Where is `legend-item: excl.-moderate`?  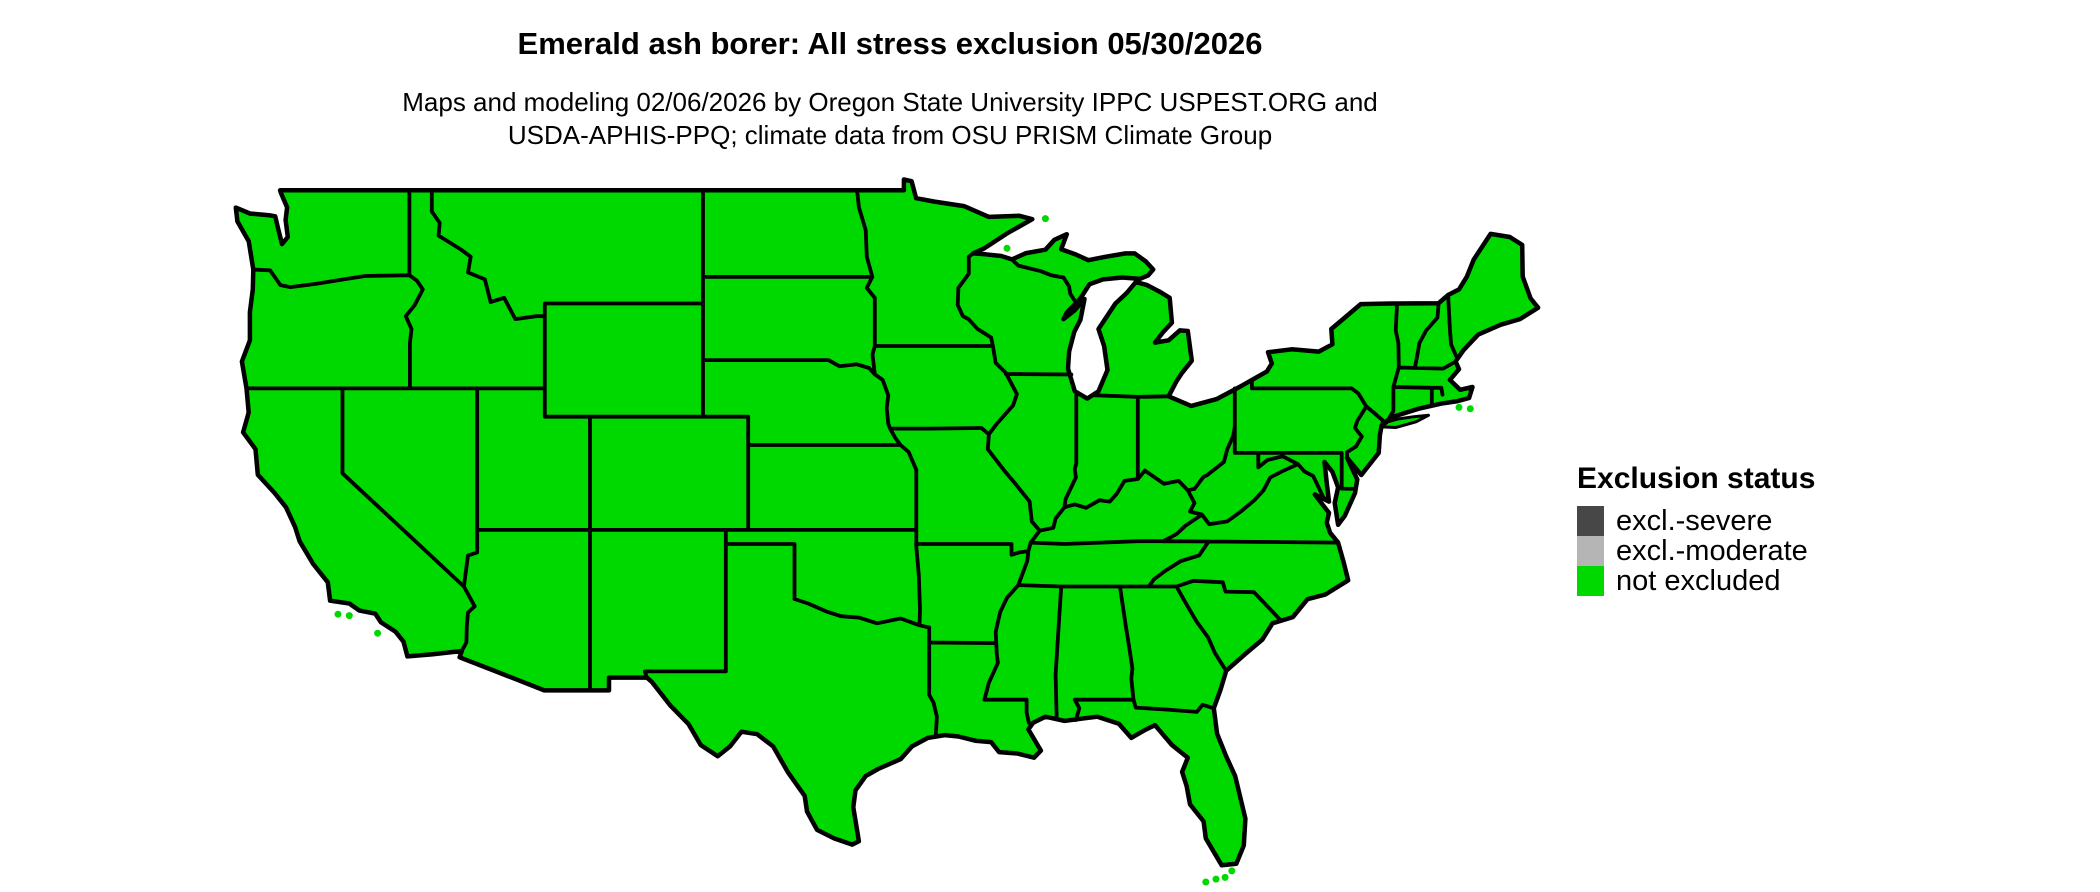 legend-item: excl.-moderate is located at coordinates (1696, 551).